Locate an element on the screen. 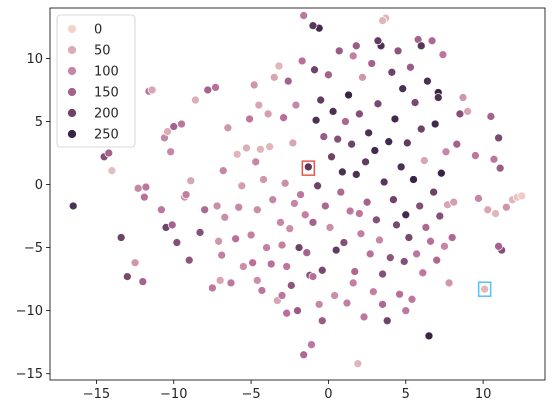 The height and width of the screenshot is (413, 555). legend-label: 250 is located at coordinates (106, 135).